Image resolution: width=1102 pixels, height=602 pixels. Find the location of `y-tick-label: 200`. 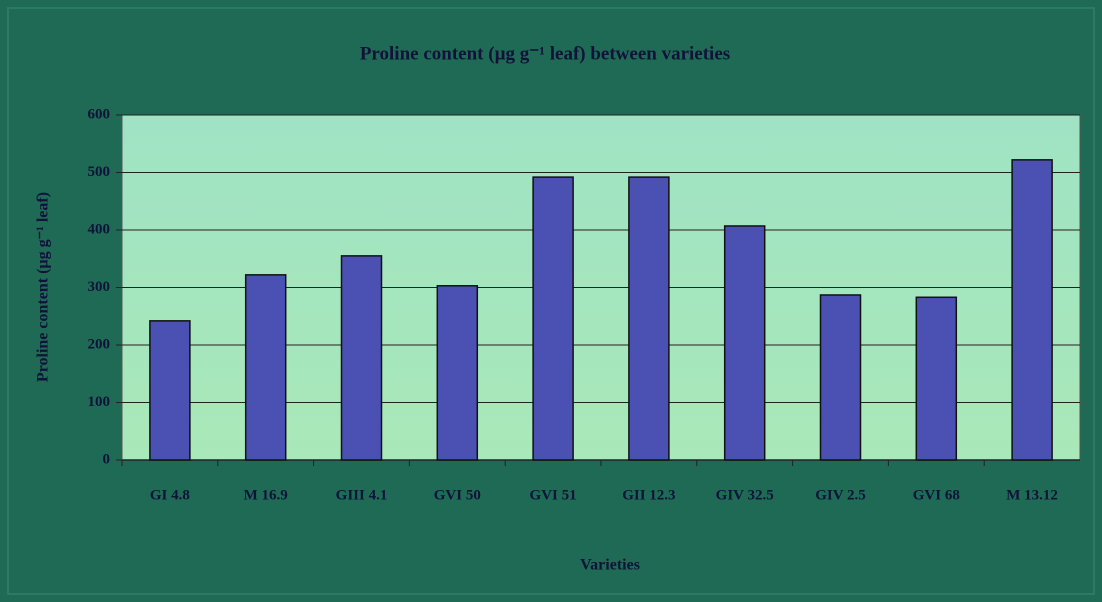

y-tick-label: 200 is located at coordinates (99, 344).